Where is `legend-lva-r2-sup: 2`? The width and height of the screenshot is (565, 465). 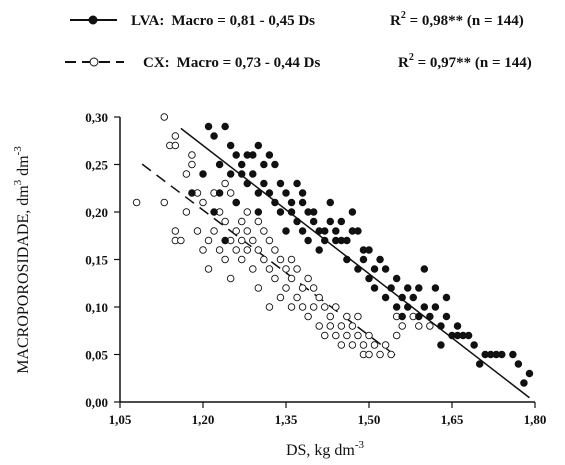 legend-lva-r2-sup: 2 is located at coordinates (403, 15).